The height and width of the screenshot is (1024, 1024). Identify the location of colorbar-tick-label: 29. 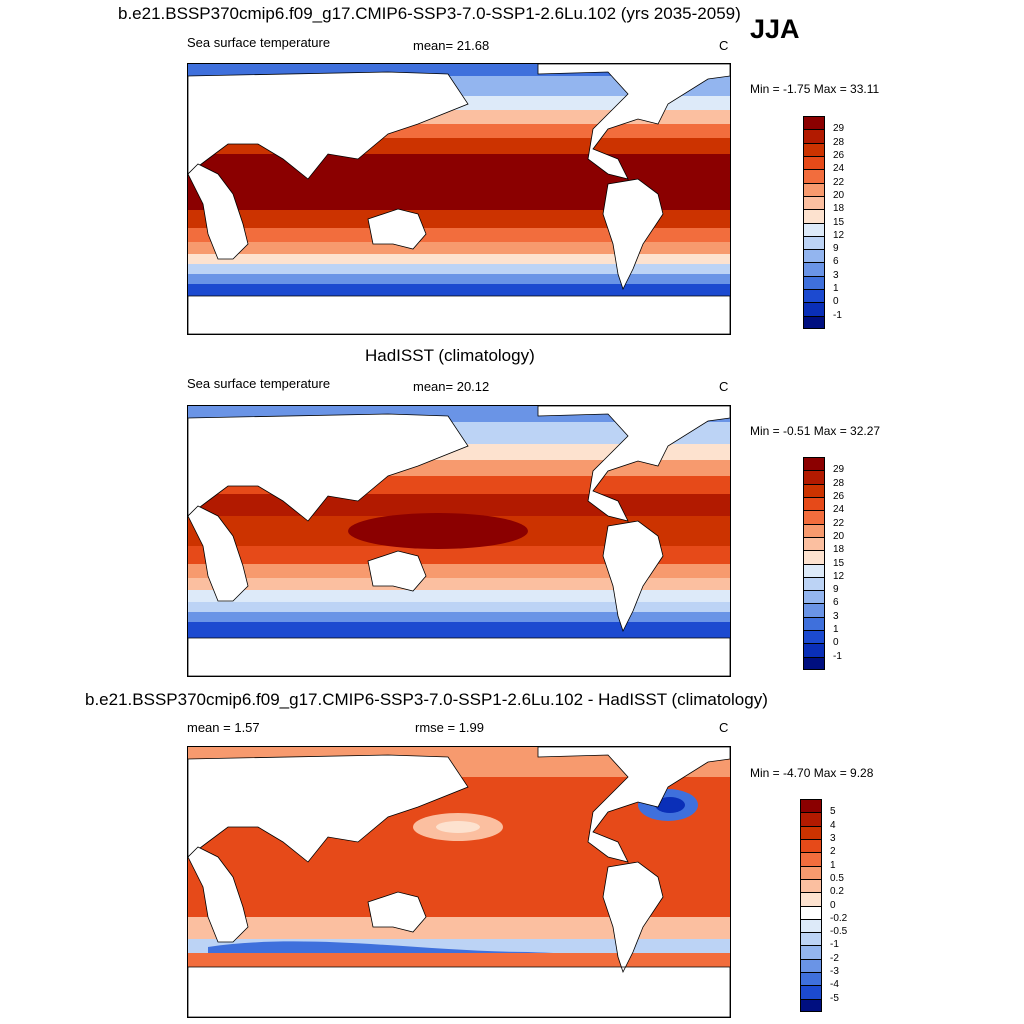
(839, 129).